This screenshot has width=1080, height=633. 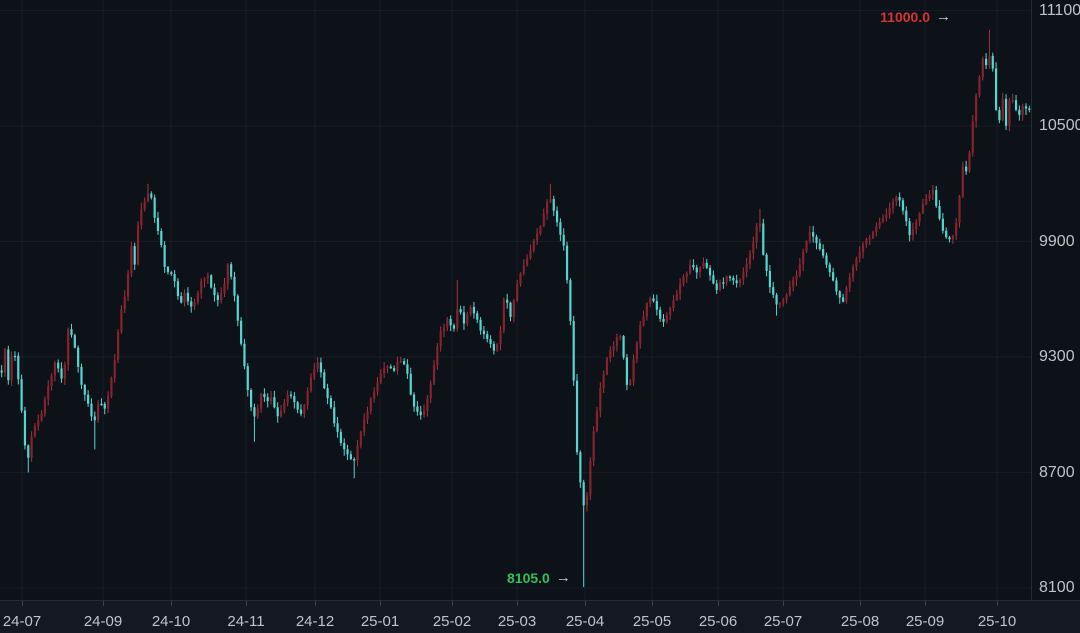 What do you see at coordinates (380, 621) in the screenshot?
I see `time-tick-label: 25-01` at bounding box center [380, 621].